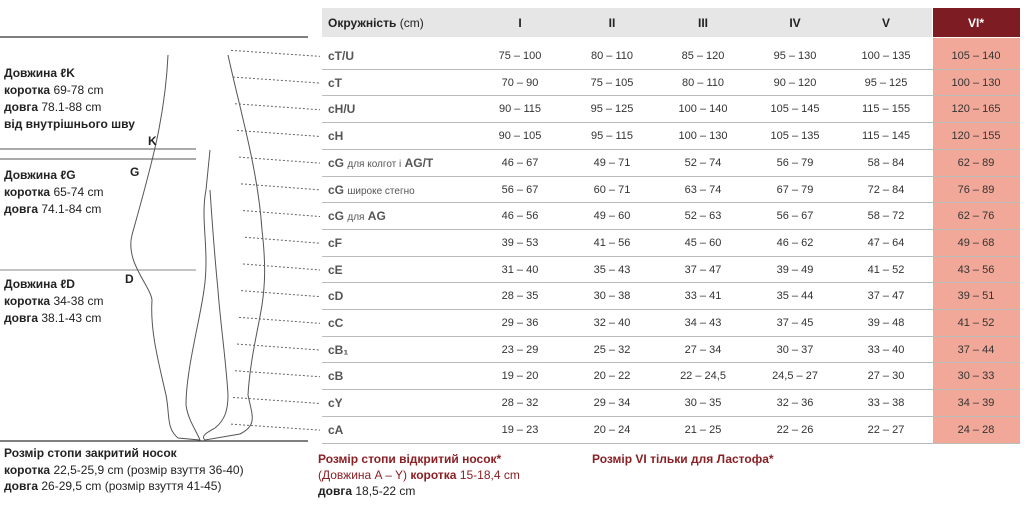 This screenshot has width=1024, height=506. What do you see at coordinates (612, 189) in the screenshot?
I see `cell: 60 – 71` at bounding box center [612, 189].